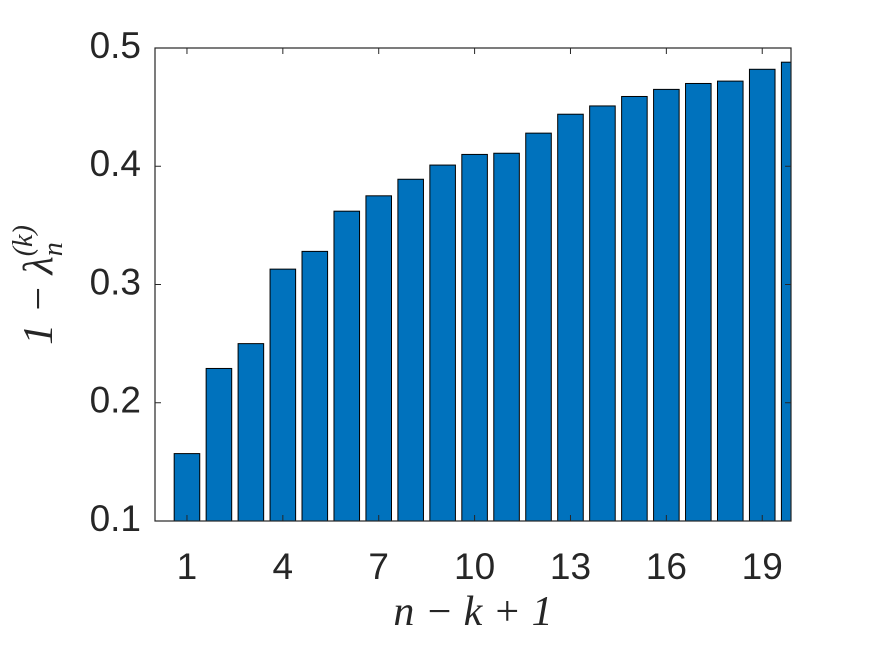 This screenshot has height=656, width=875. I want to click on x-tick-label: 10, so click(474, 566).